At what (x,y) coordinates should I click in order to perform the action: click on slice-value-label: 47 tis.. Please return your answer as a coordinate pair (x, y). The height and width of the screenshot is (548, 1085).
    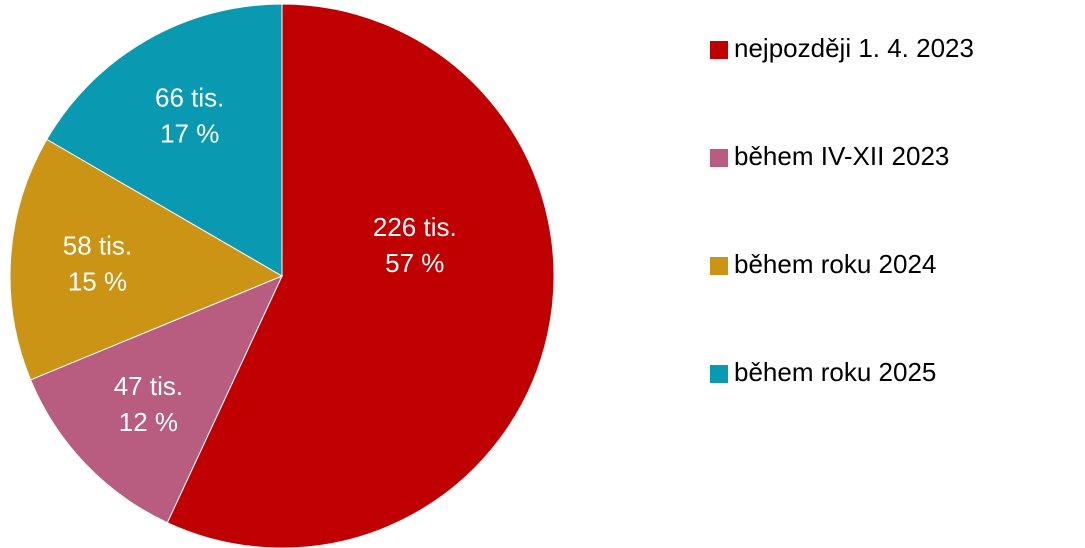
    Looking at the image, I should click on (148, 386).